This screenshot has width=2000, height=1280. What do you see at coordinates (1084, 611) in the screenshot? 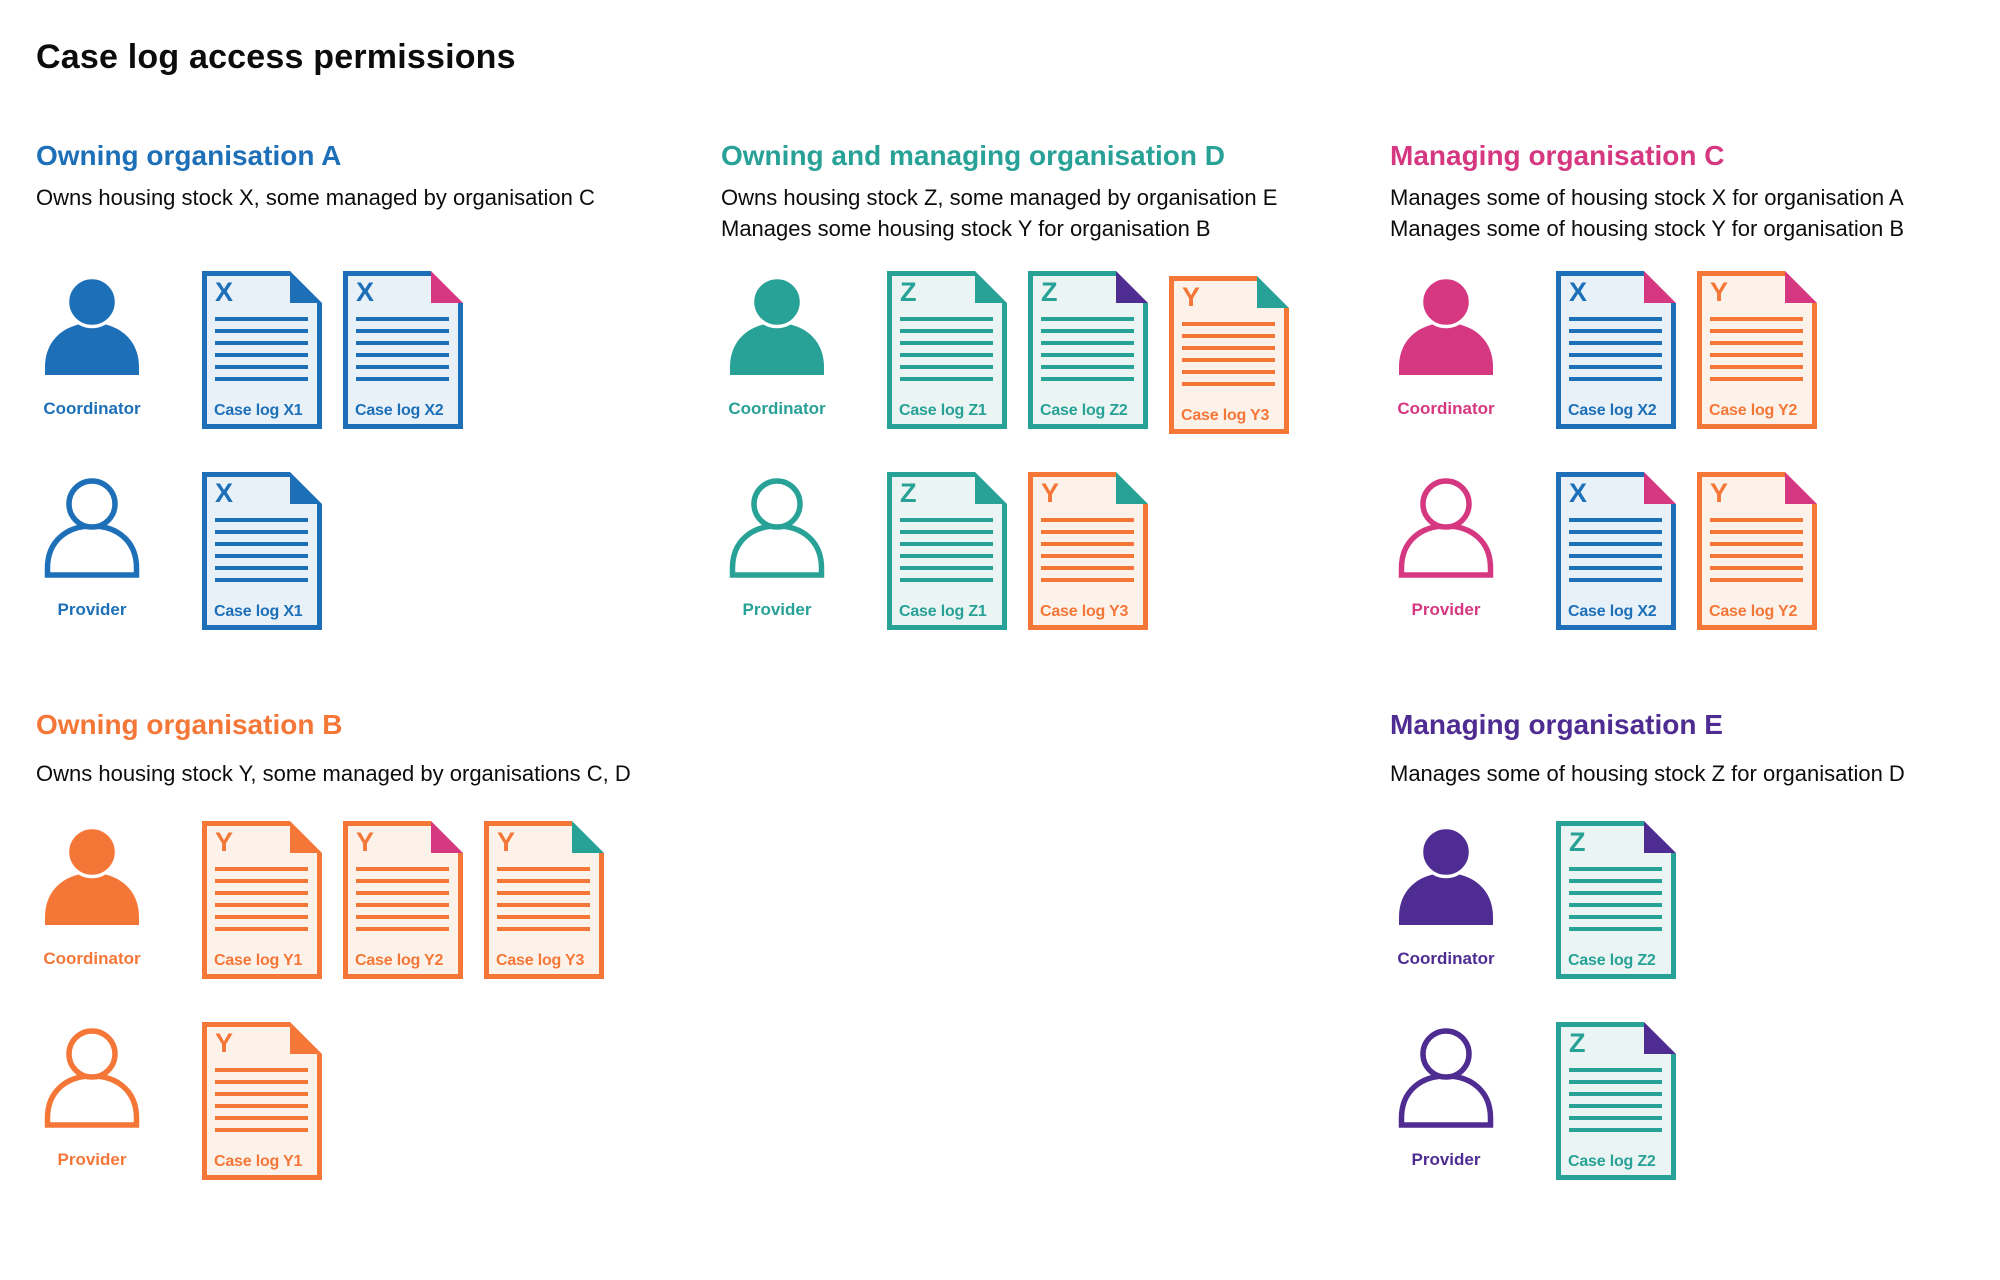
I see `doc-label: Case log Y3` at bounding box center [1084, 611].